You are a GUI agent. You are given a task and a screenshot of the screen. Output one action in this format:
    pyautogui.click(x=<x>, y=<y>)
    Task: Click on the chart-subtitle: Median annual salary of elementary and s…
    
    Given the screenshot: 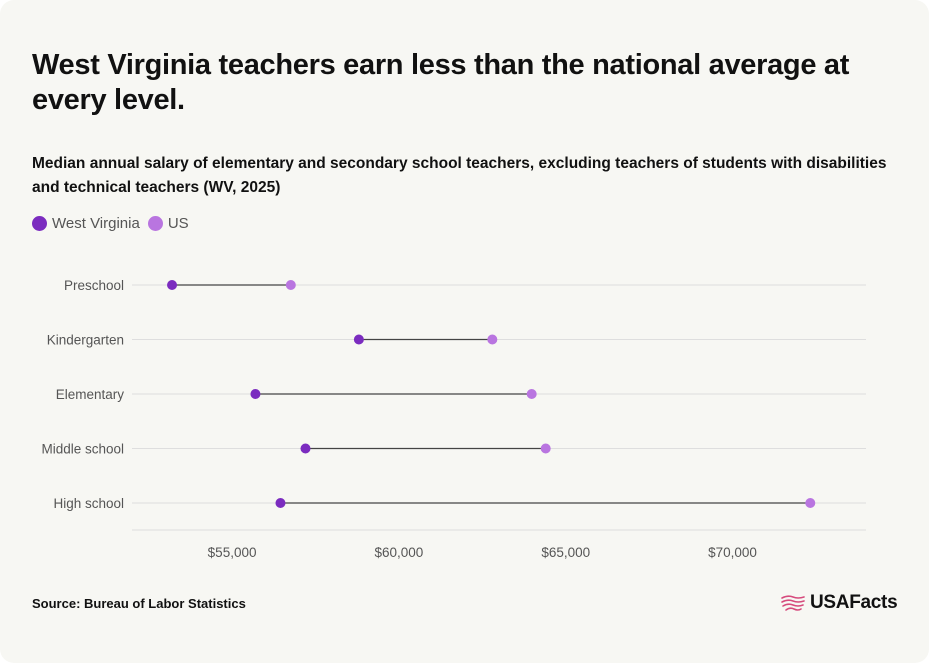 What is the action you would take?
    pyautogui.click(x=459, y=175)
    